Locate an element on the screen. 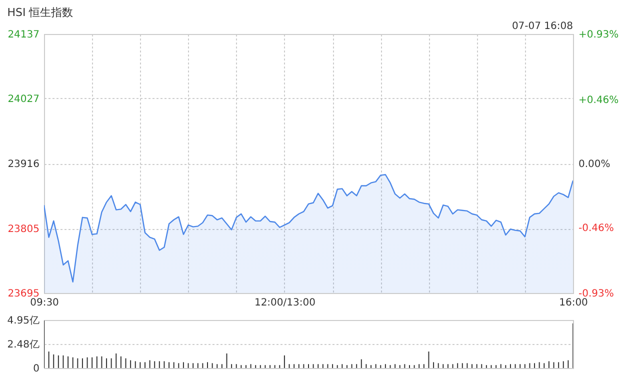 The height and width of the screenshot is (382, 639). text: 07-07 16:08 is located at coordinates (542, 26).